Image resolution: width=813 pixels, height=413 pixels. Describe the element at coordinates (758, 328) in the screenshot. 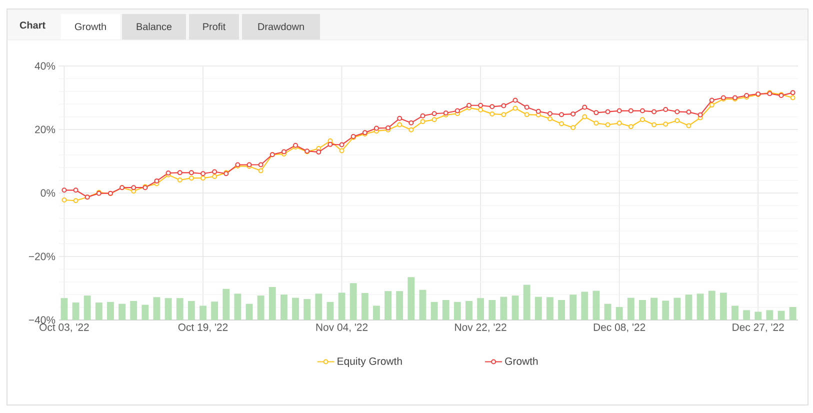

I see `x-tick-label: Dec 27, '22` at that location.